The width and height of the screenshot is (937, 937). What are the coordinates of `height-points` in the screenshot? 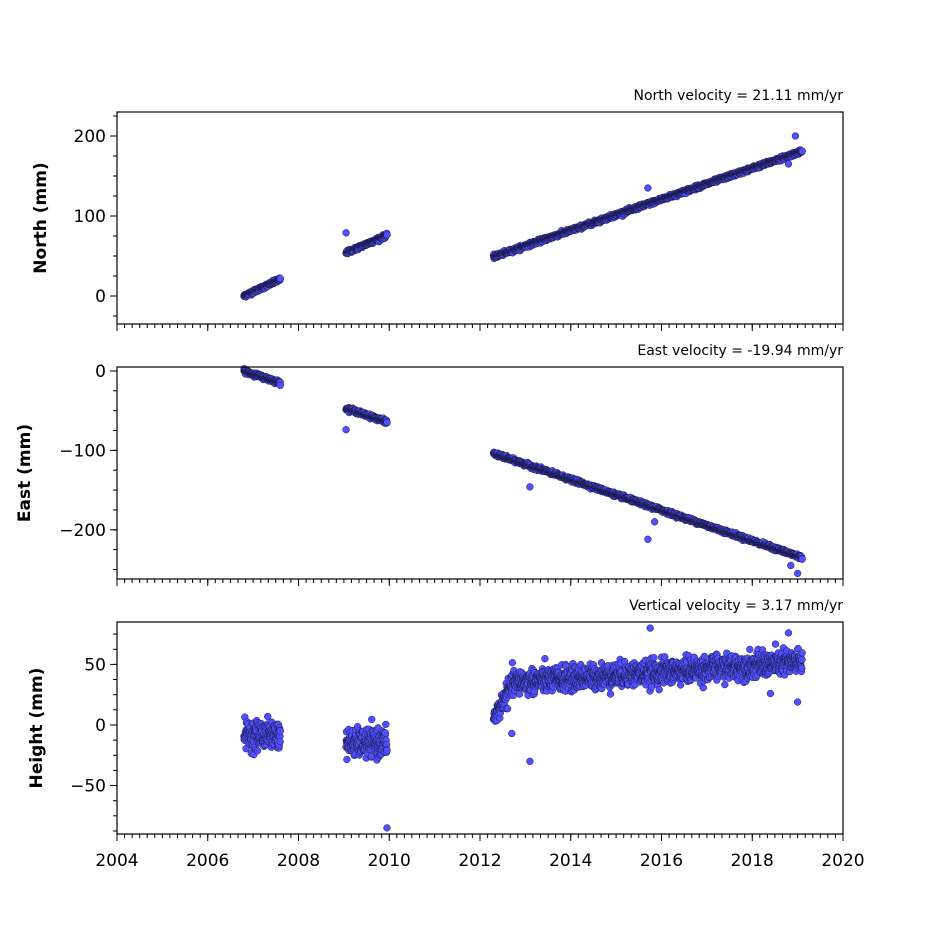 It's located at (523, 728).